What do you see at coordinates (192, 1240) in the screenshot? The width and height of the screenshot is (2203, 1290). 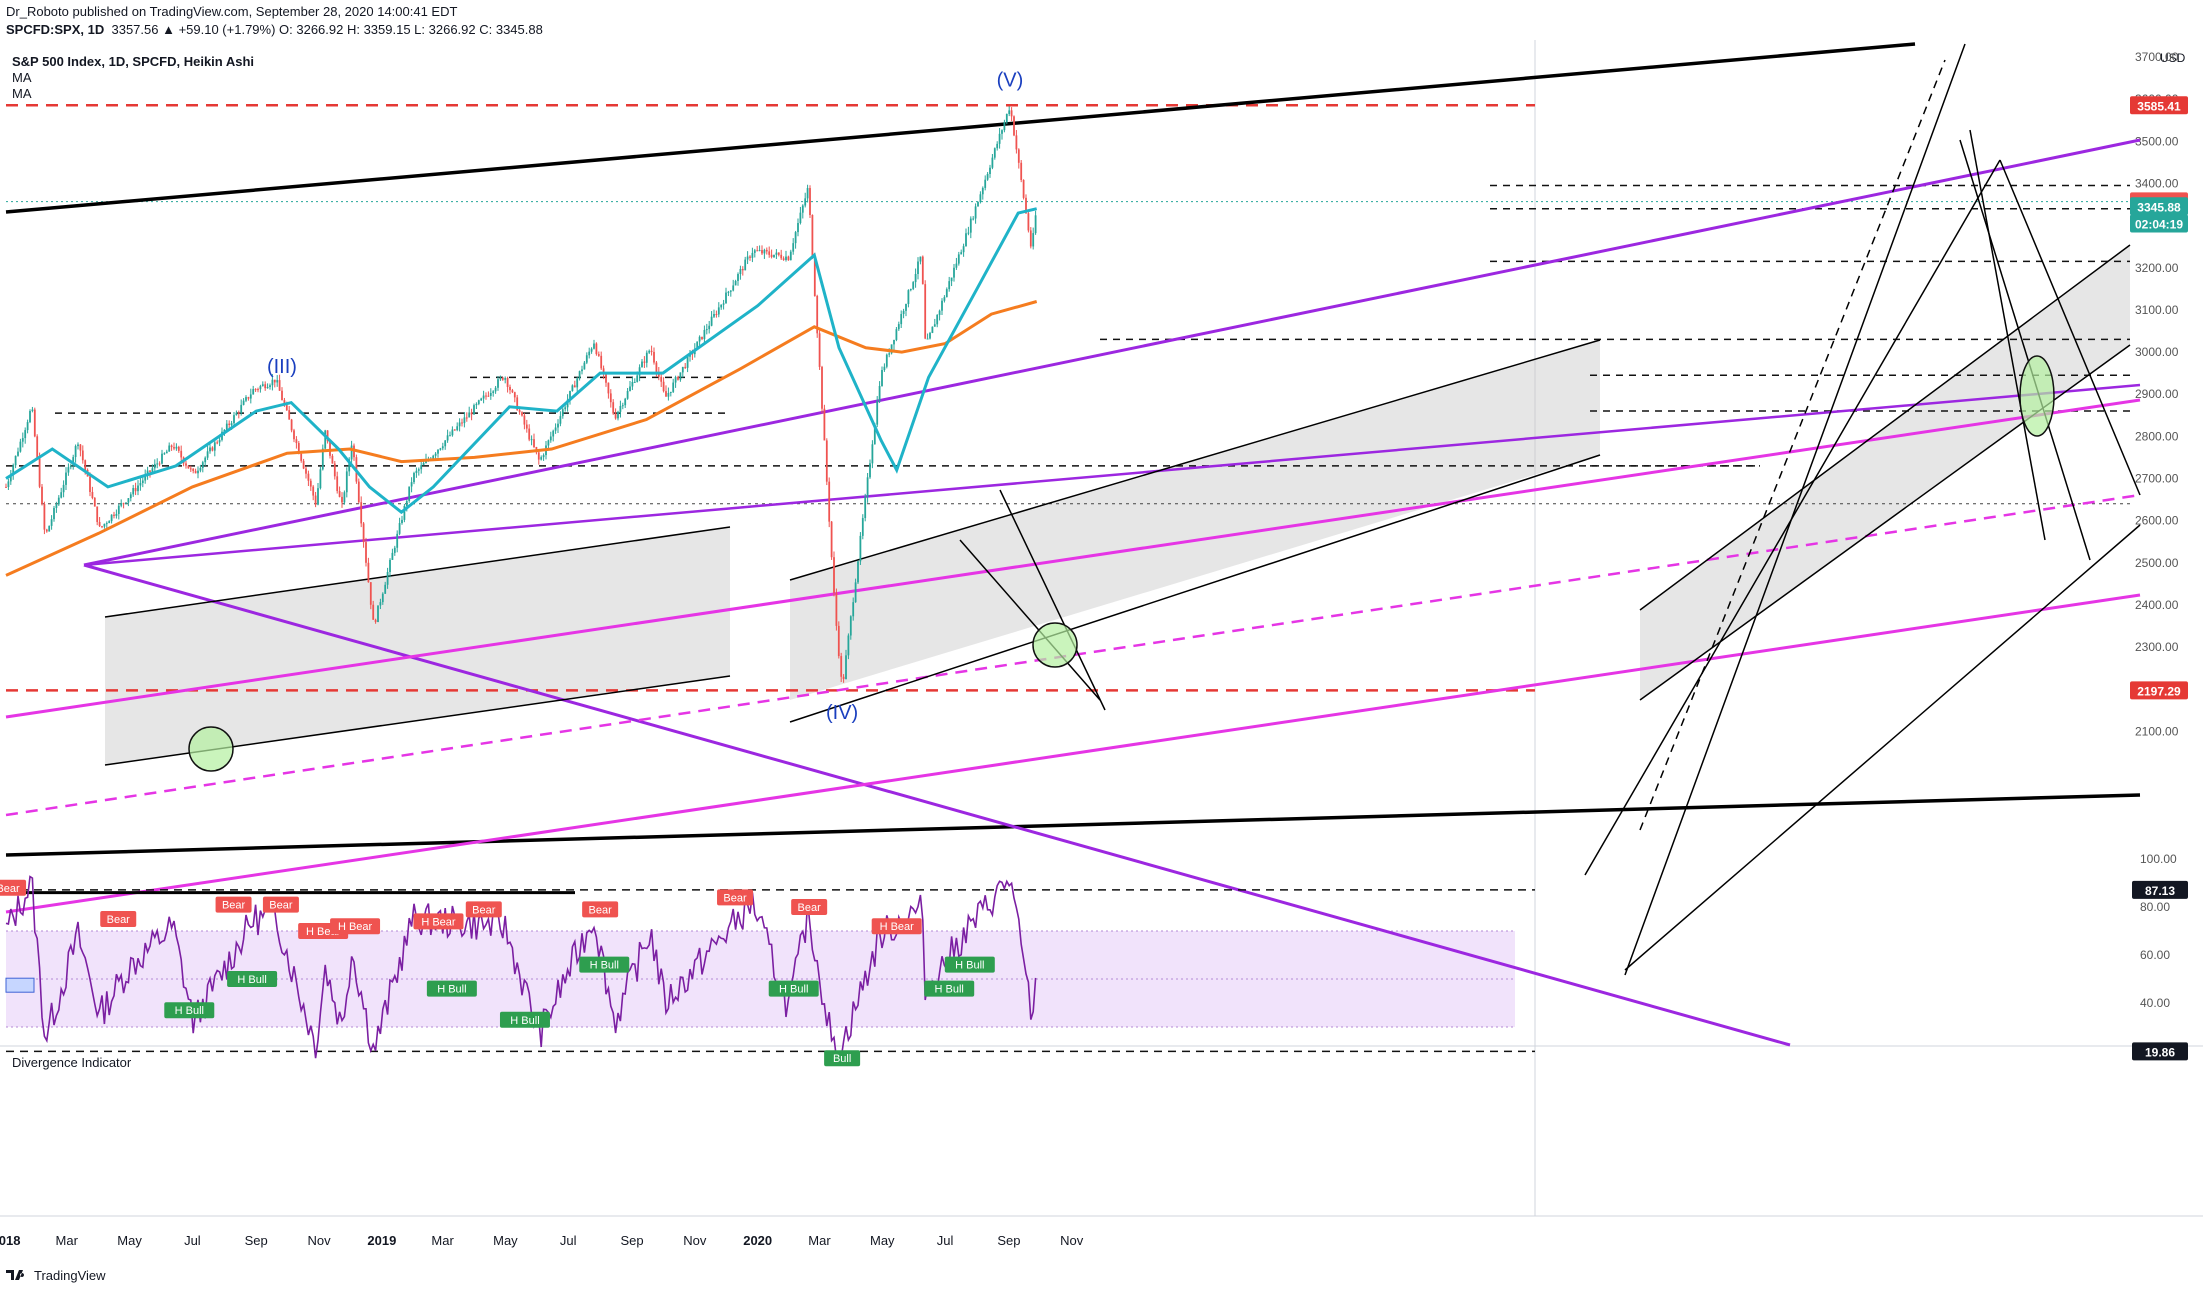 I see `time-tick-3: Jul` at bounding box center [192, 1240].